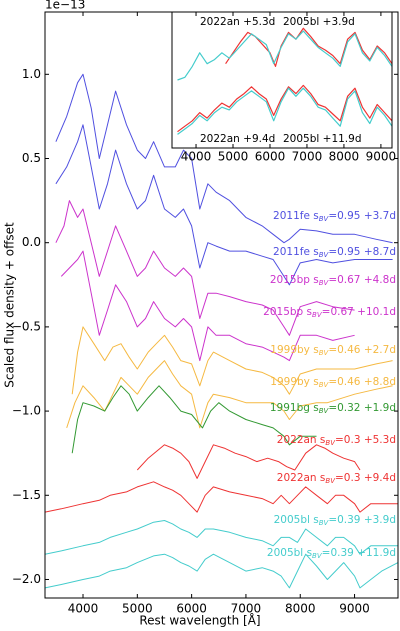 The width and height of the screenshot is (400, 631). Describe the element at coordinates (26, 579) in the screenshot. I see `y-tick-label: −2.0` at that location.